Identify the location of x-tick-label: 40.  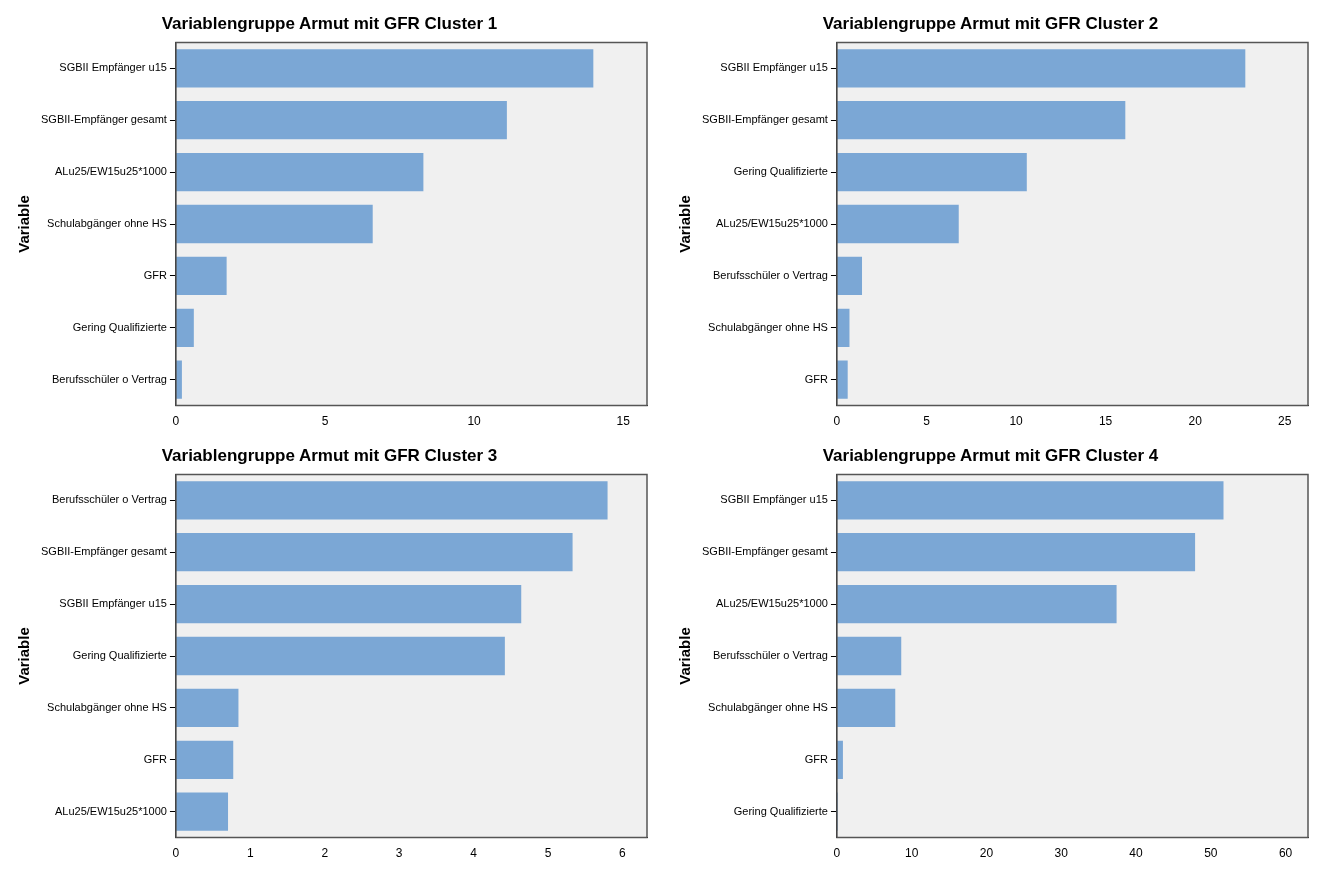
(1136, 853).